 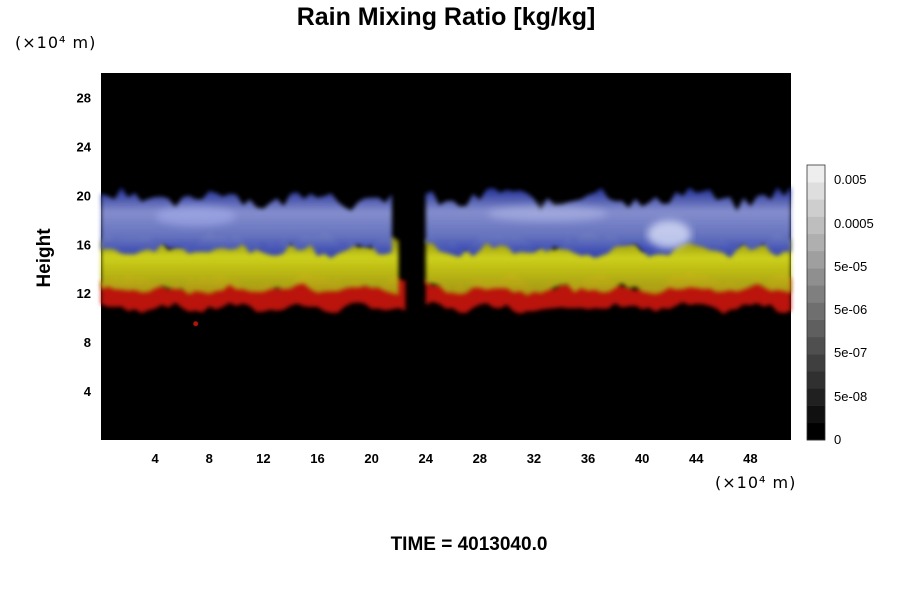 What do you see at coordinates (837, 439) in the screenshot?
I see `colorbar-tick-label: 0` at bounding box center [837, 439].